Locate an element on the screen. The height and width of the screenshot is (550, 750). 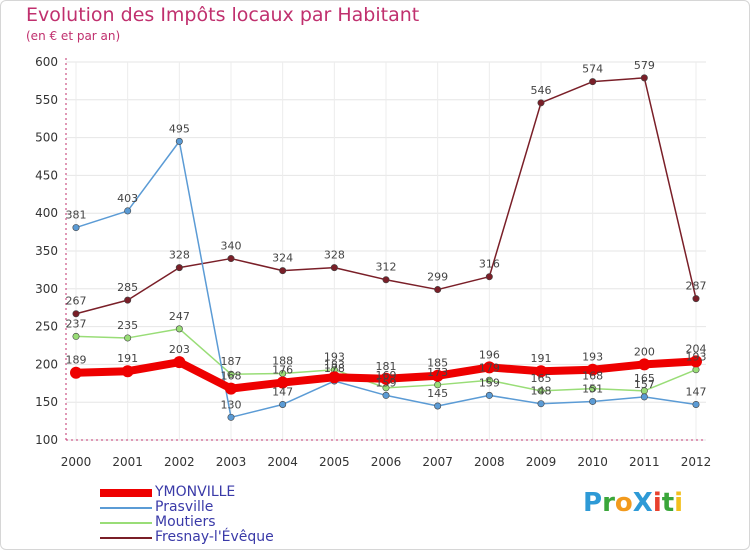
y-tick-label: 150 is located at coordinates (46, 402).